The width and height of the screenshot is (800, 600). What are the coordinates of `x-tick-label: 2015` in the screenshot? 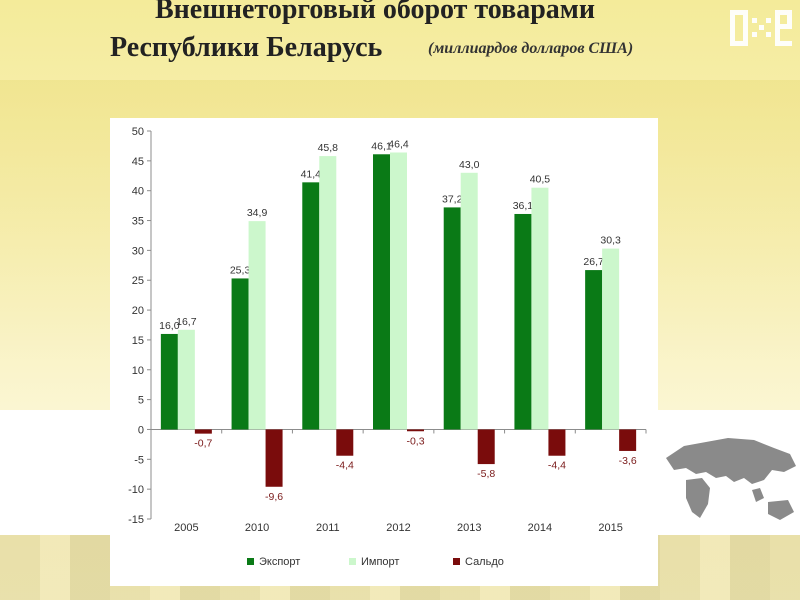 It's located at (610, 528).